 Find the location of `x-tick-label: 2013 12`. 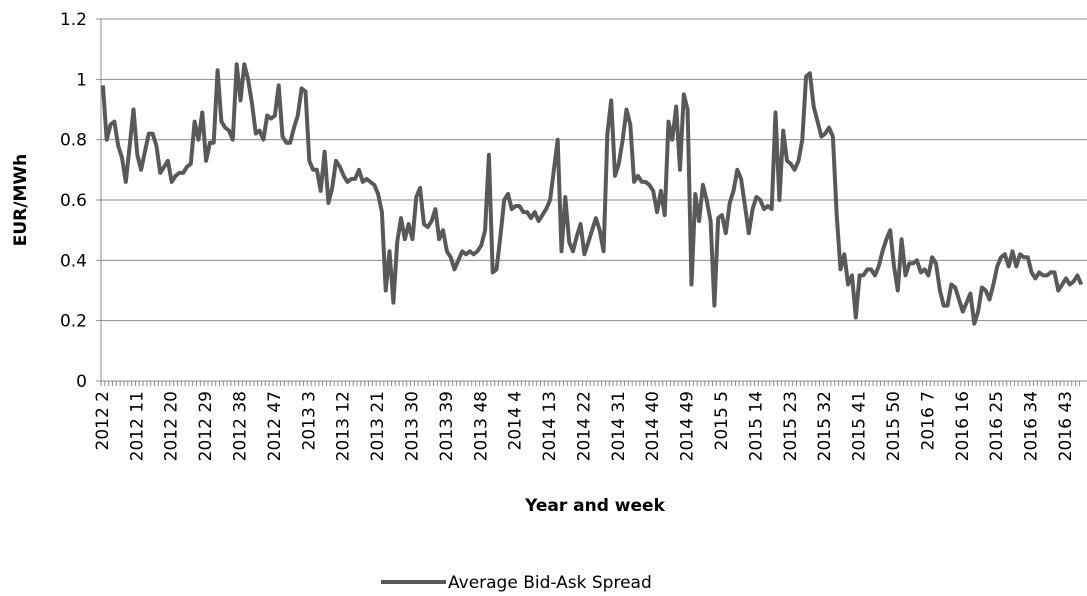

x-tick-label: 2013 12 is located at coordinates (344, 426).